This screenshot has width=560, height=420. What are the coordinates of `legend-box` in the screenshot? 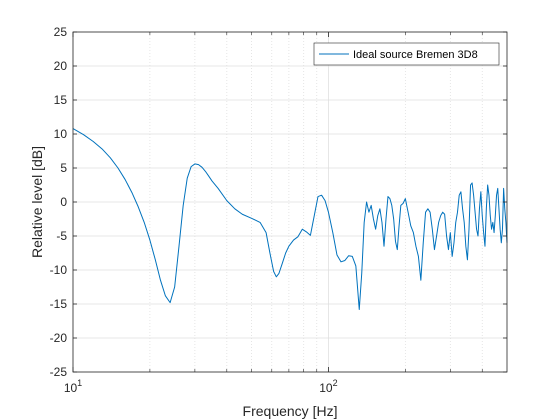 It's located at (406, 54).